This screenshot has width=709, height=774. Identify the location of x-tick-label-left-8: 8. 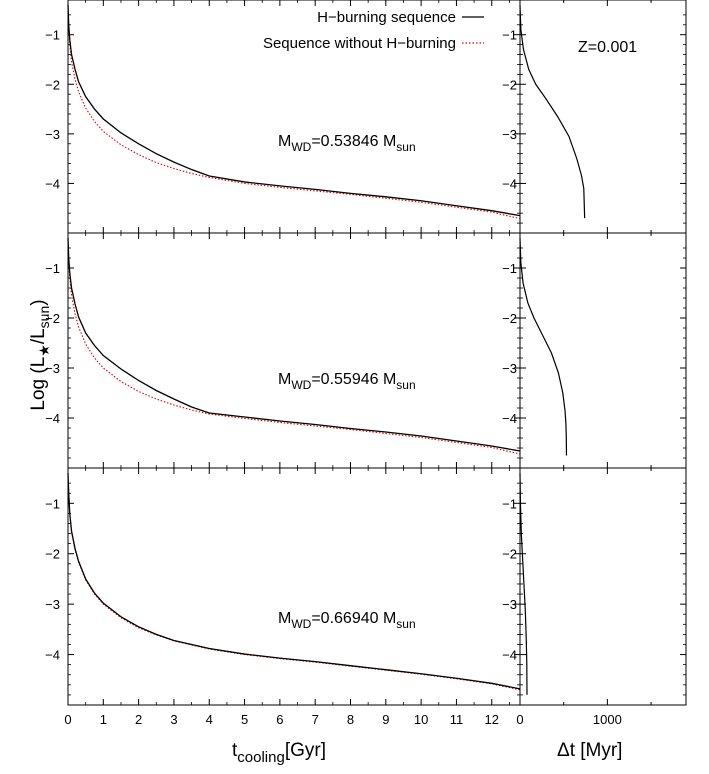
(350, 719).